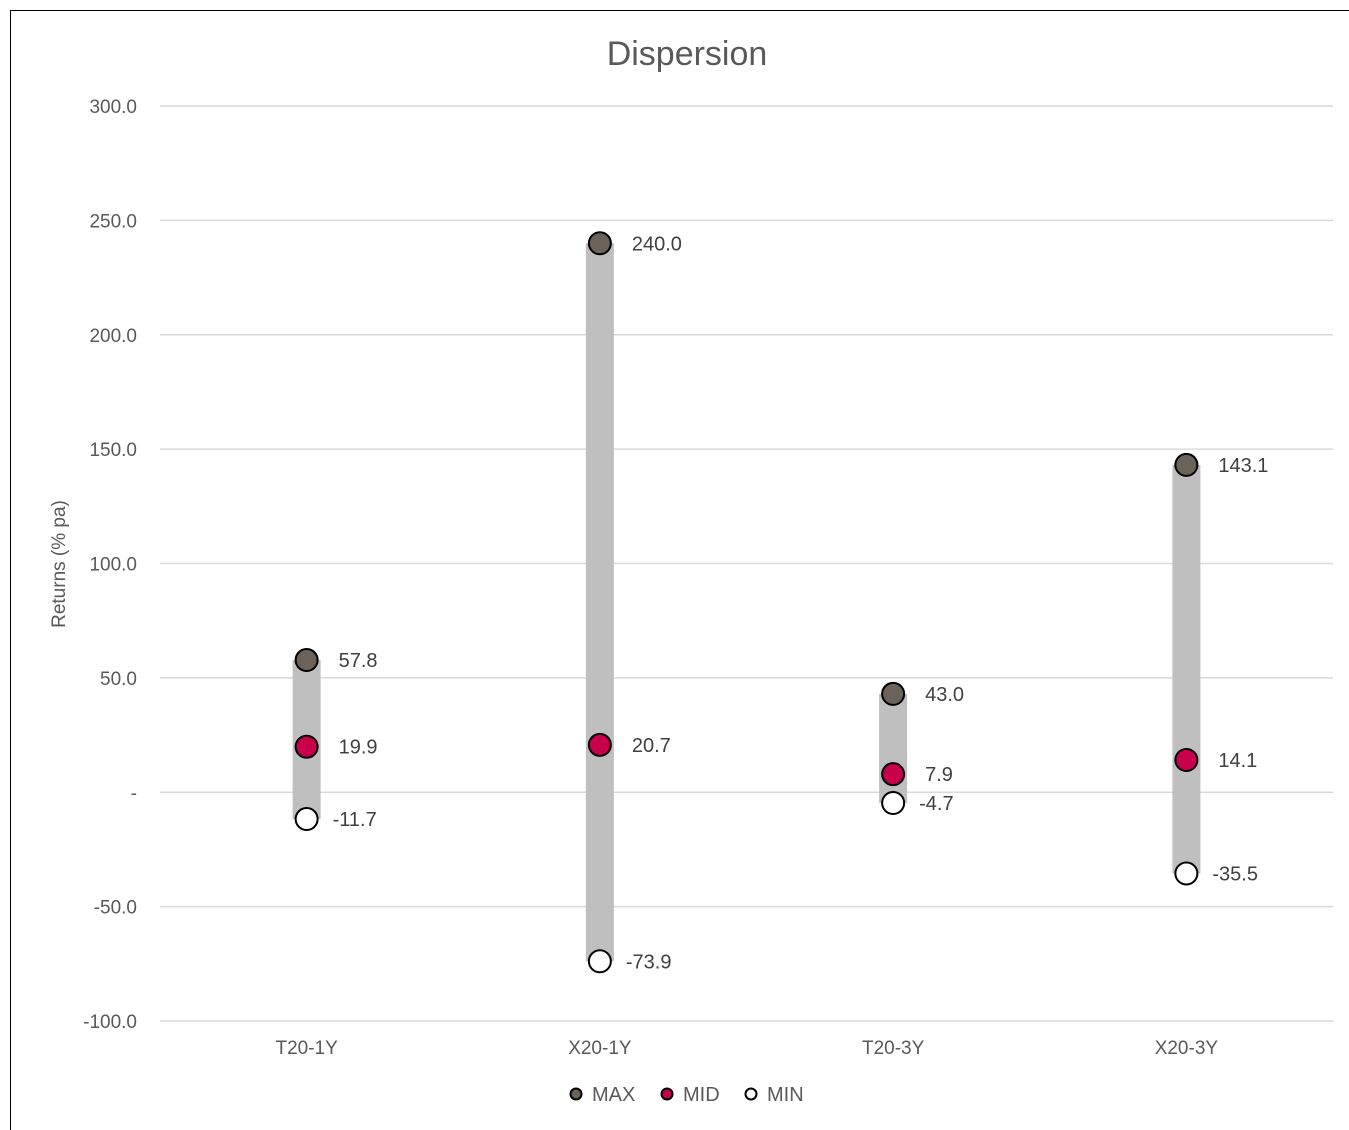 This screenshot has width=1349, height=1130. I want to click on data-label-mid: 20.7, so click(651, 746).